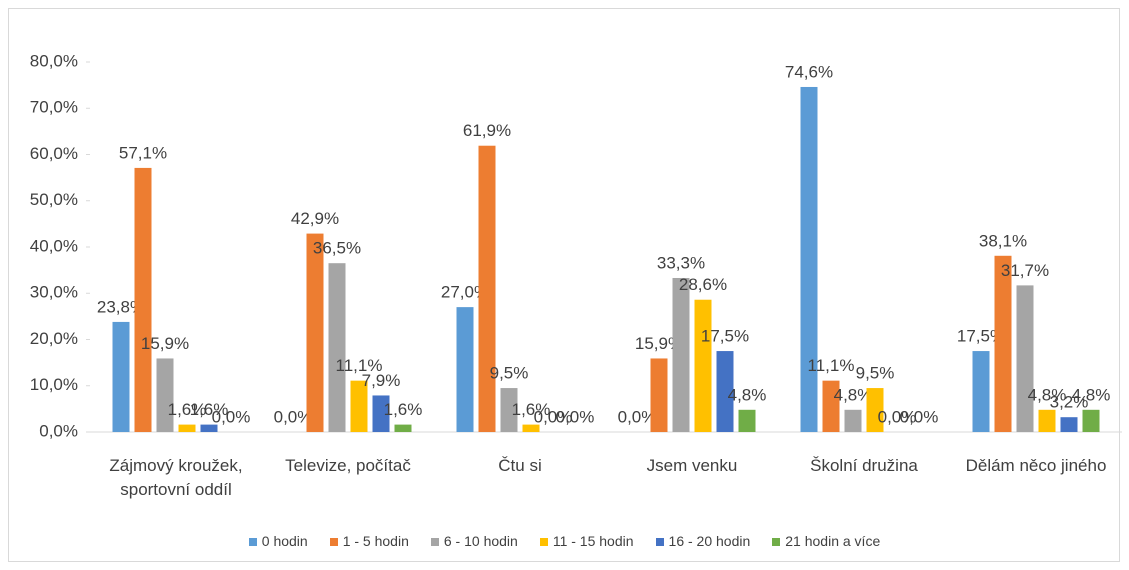 The width and height of the screenshot is (1129, 570). I want to click on x-tick-label: Jsem venku, so click(692, 465).